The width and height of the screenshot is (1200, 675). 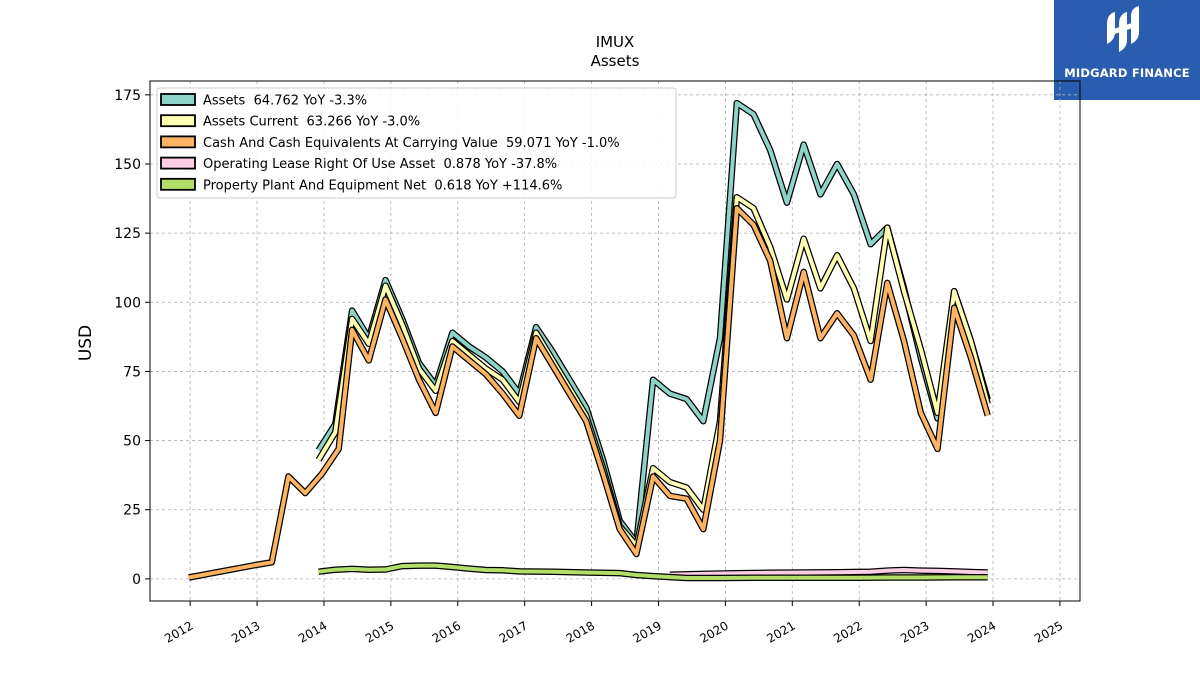 I want to click on x-tick-label: 2016, so click(x=446, y=631).